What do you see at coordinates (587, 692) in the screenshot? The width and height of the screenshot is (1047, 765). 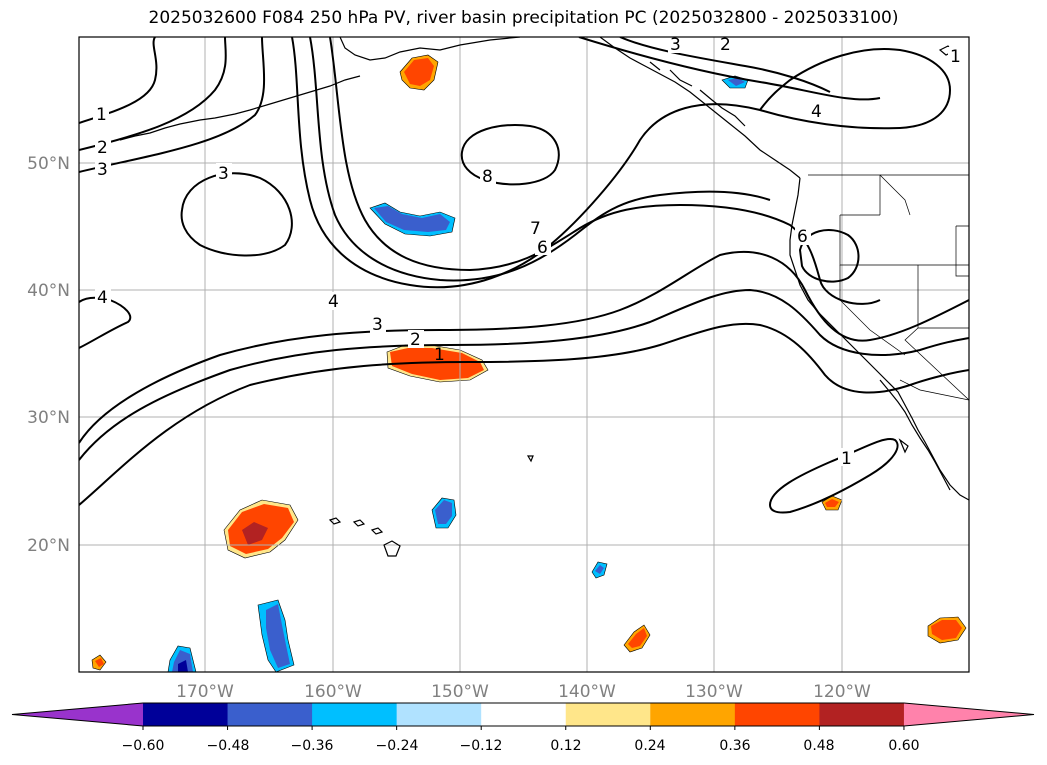 I see `lon-label: 140°W` at bounding box center [587, 692].